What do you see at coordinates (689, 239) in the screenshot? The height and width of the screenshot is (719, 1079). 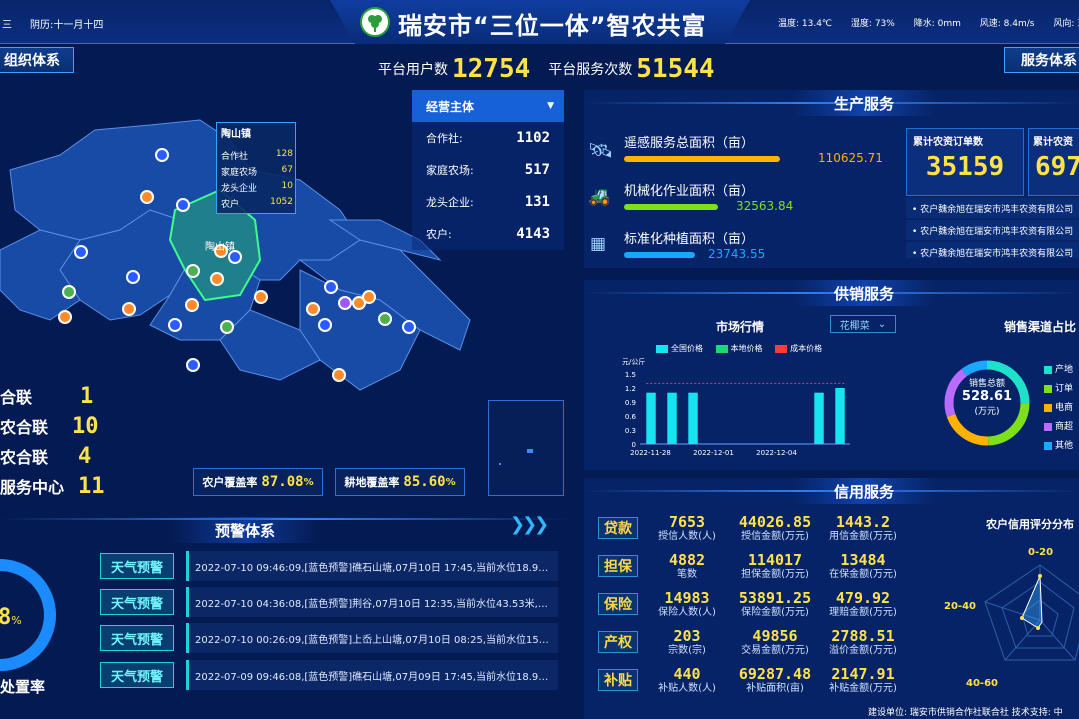 I see `production-label: 标准化种植面积（亩）` at bounding box center [689, 239].